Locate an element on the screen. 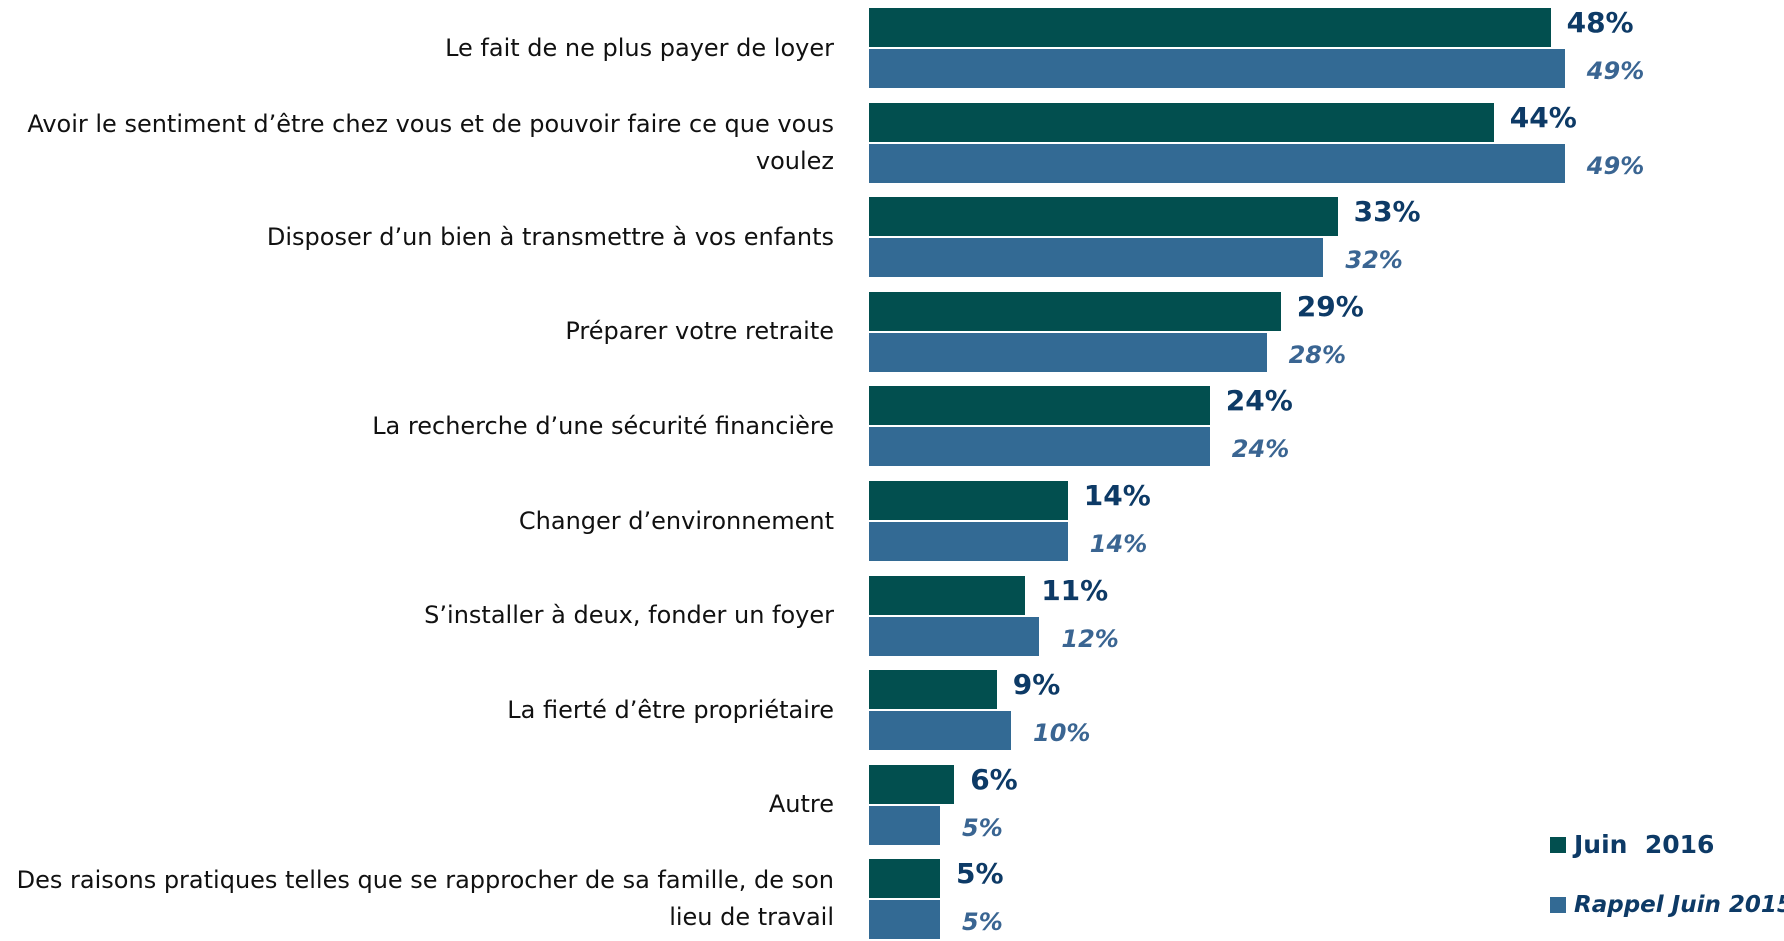 This screenshot has height=941, width=1784. value-label: 9% is located at coordinates (1036, 685).